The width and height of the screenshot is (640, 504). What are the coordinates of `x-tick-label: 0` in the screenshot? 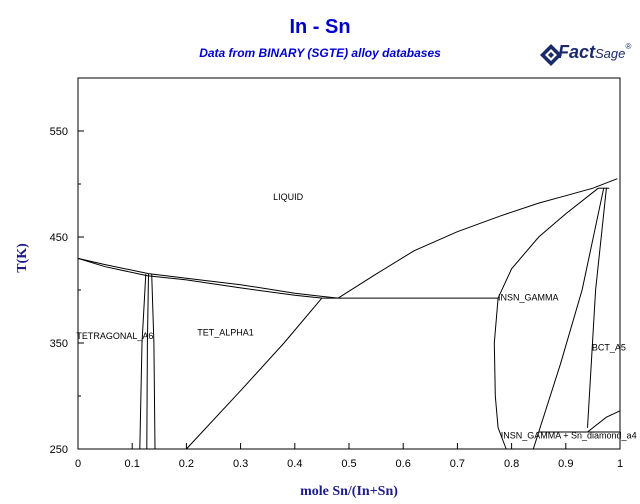 It's located at (78, 464).